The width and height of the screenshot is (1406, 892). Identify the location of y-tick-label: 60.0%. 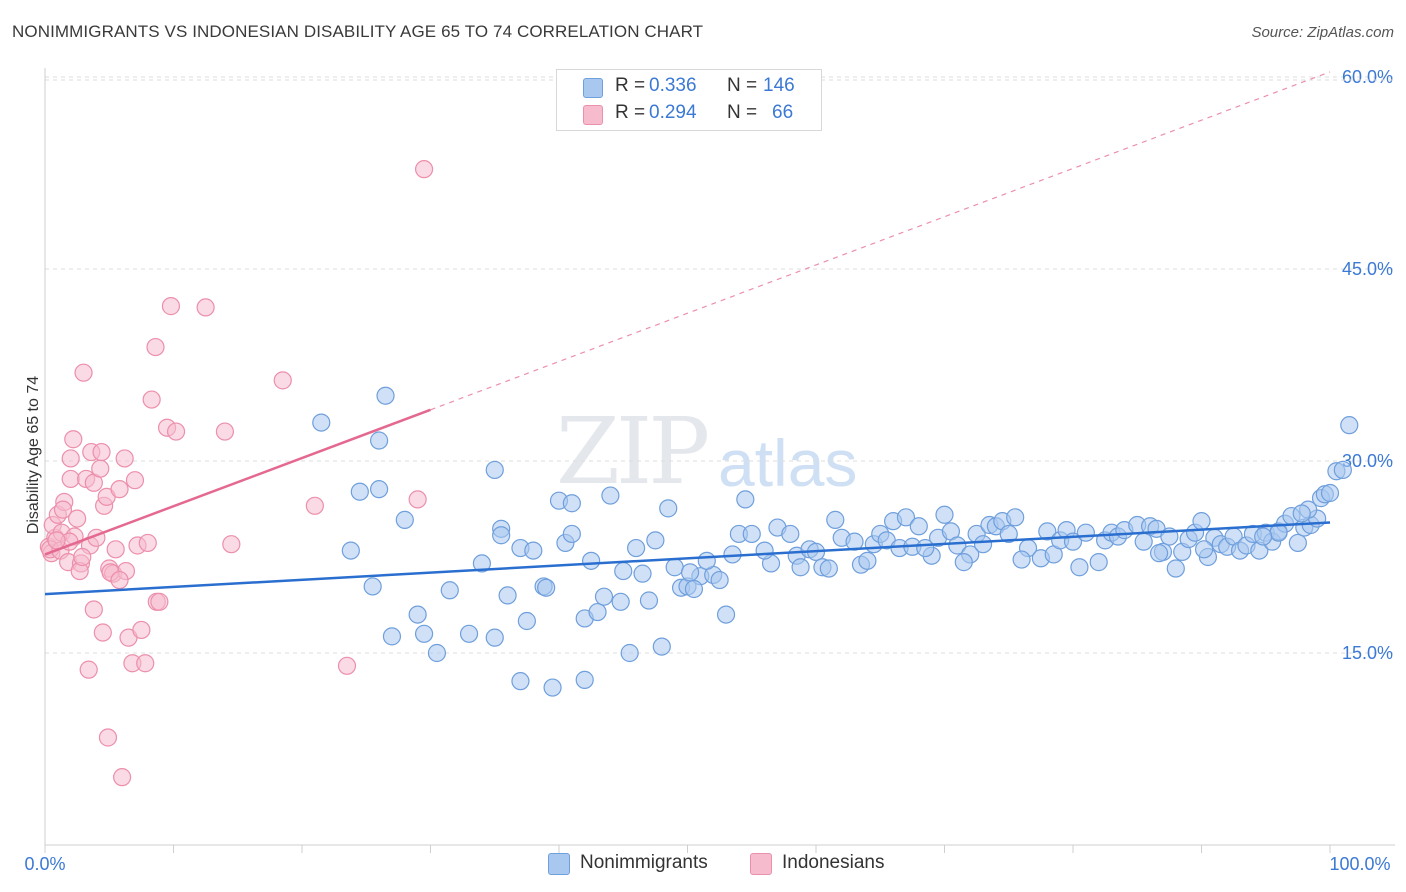
(1367, 77).